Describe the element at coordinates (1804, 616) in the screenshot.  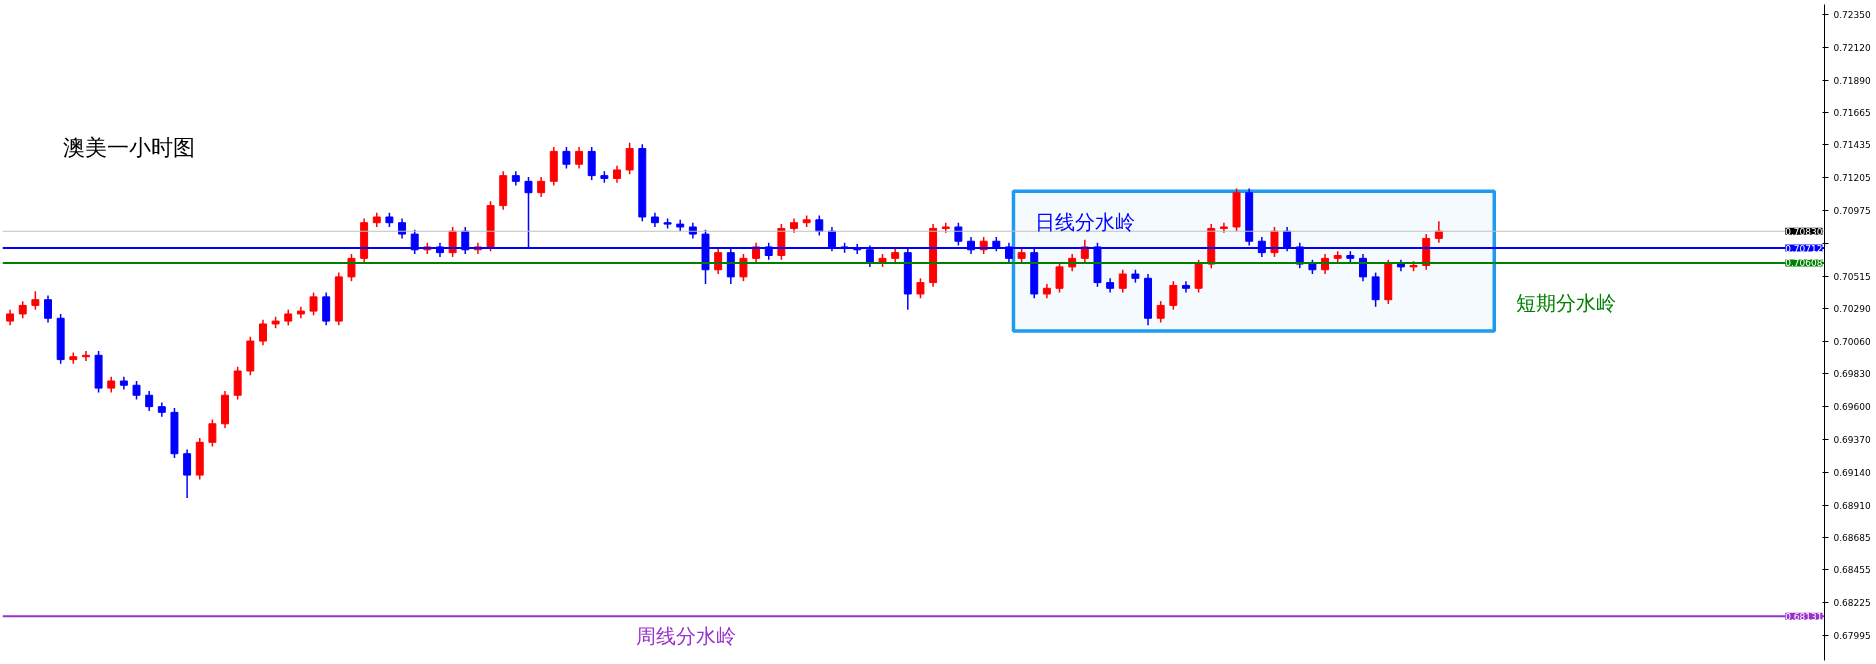
I see `annotation: 0.68131` at that location.